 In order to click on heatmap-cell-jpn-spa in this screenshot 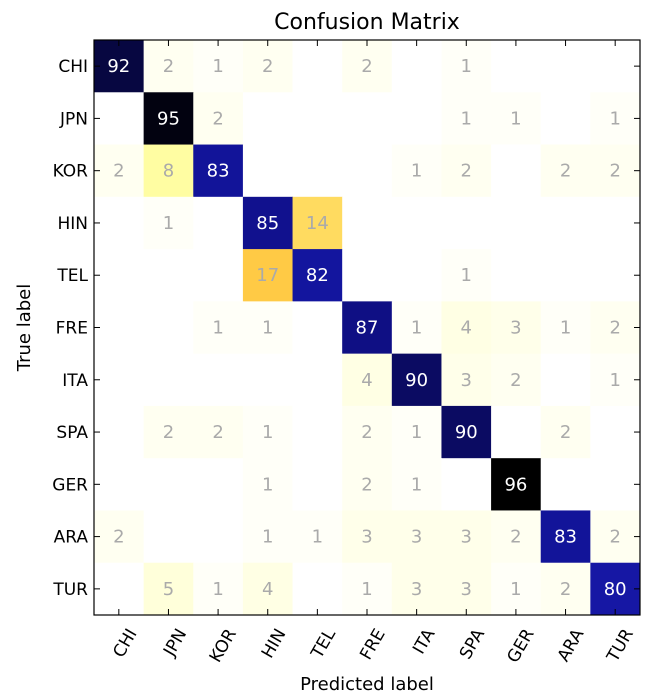, I will do `click(466, 119)`.